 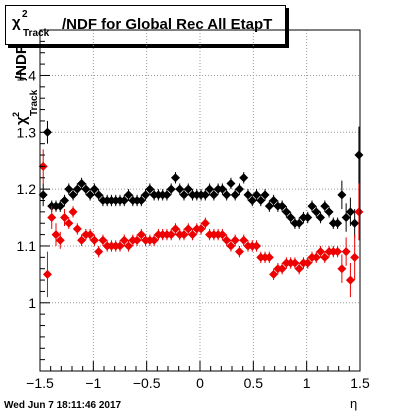 What do you see at coordinates (147, 383) in the screenshot?
I see `x-tick-label: −0.5` at bounding box center [147, 383].